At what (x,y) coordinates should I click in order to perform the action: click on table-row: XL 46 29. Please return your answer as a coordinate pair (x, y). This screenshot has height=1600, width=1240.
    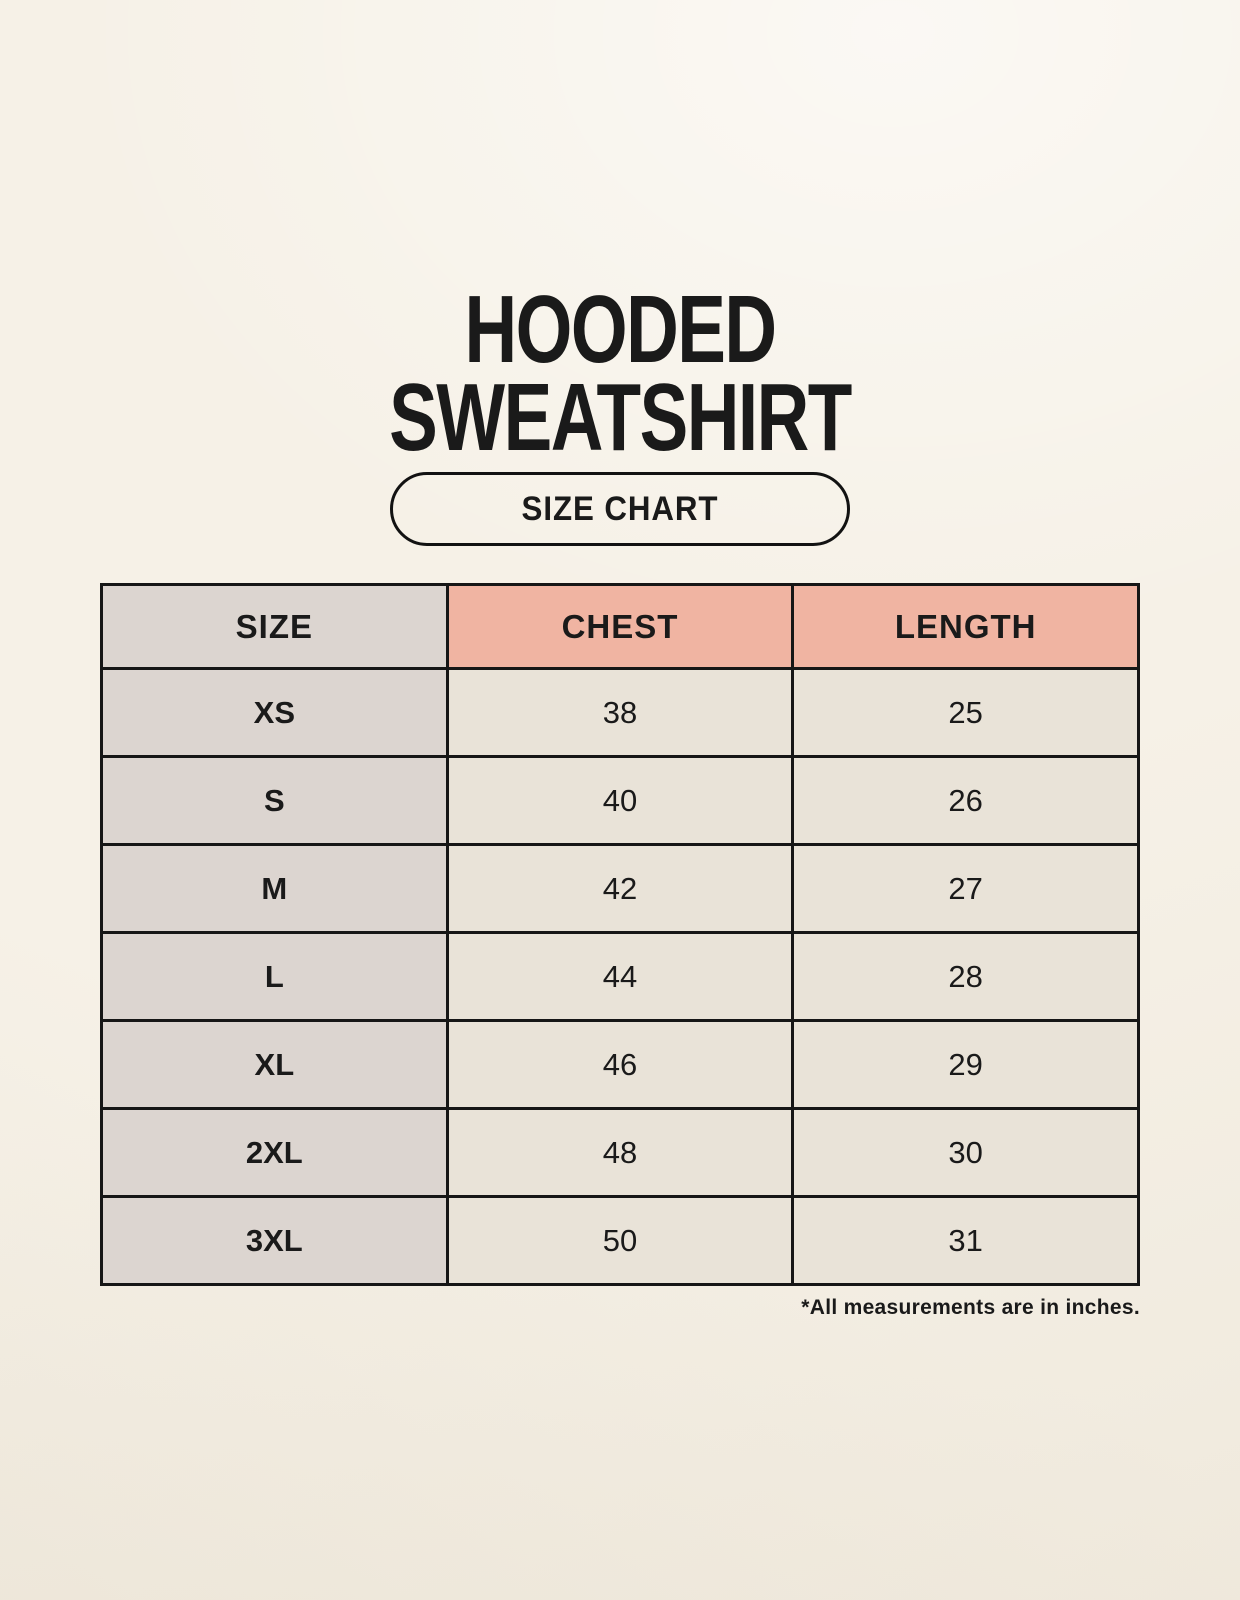
    Looking at the image, I should click on (620, 1064).